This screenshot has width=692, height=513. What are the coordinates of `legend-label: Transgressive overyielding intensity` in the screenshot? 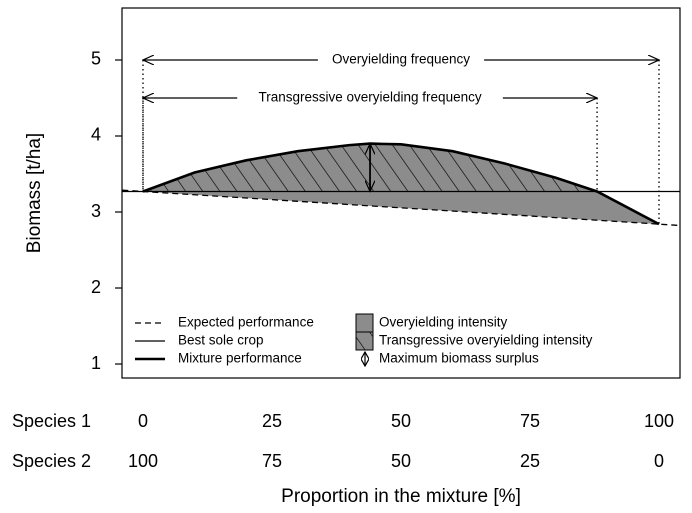 It's located at (486, 340).